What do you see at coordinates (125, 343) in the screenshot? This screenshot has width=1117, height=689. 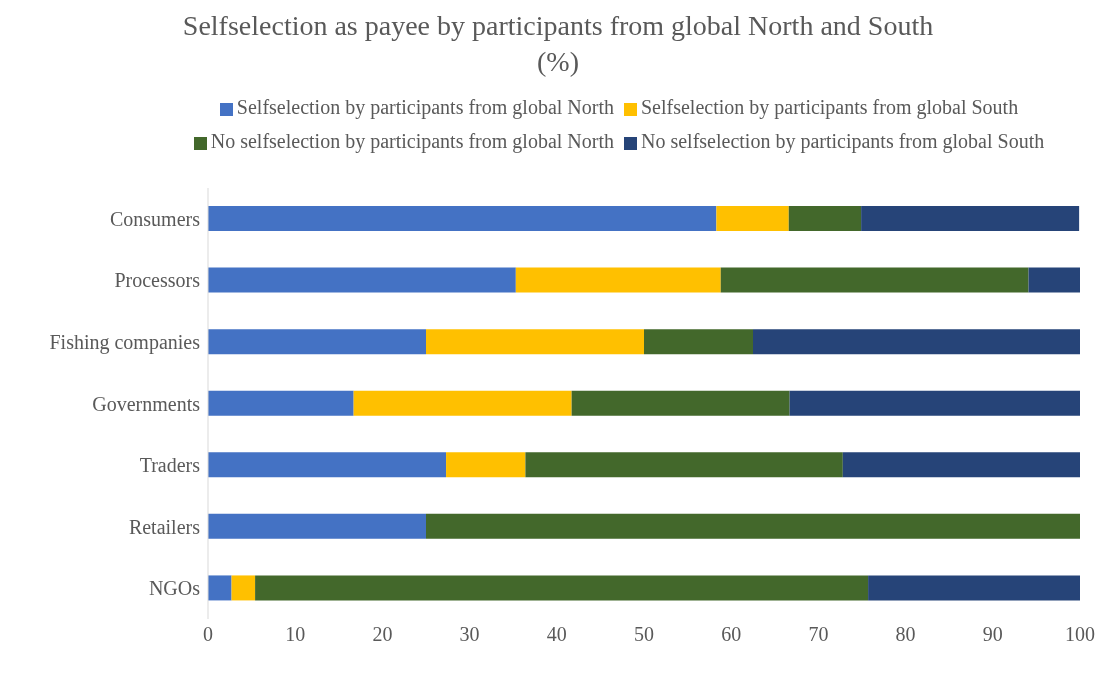 I see `y-tick-label: Fishing companies` at bounding box center [125, 343].